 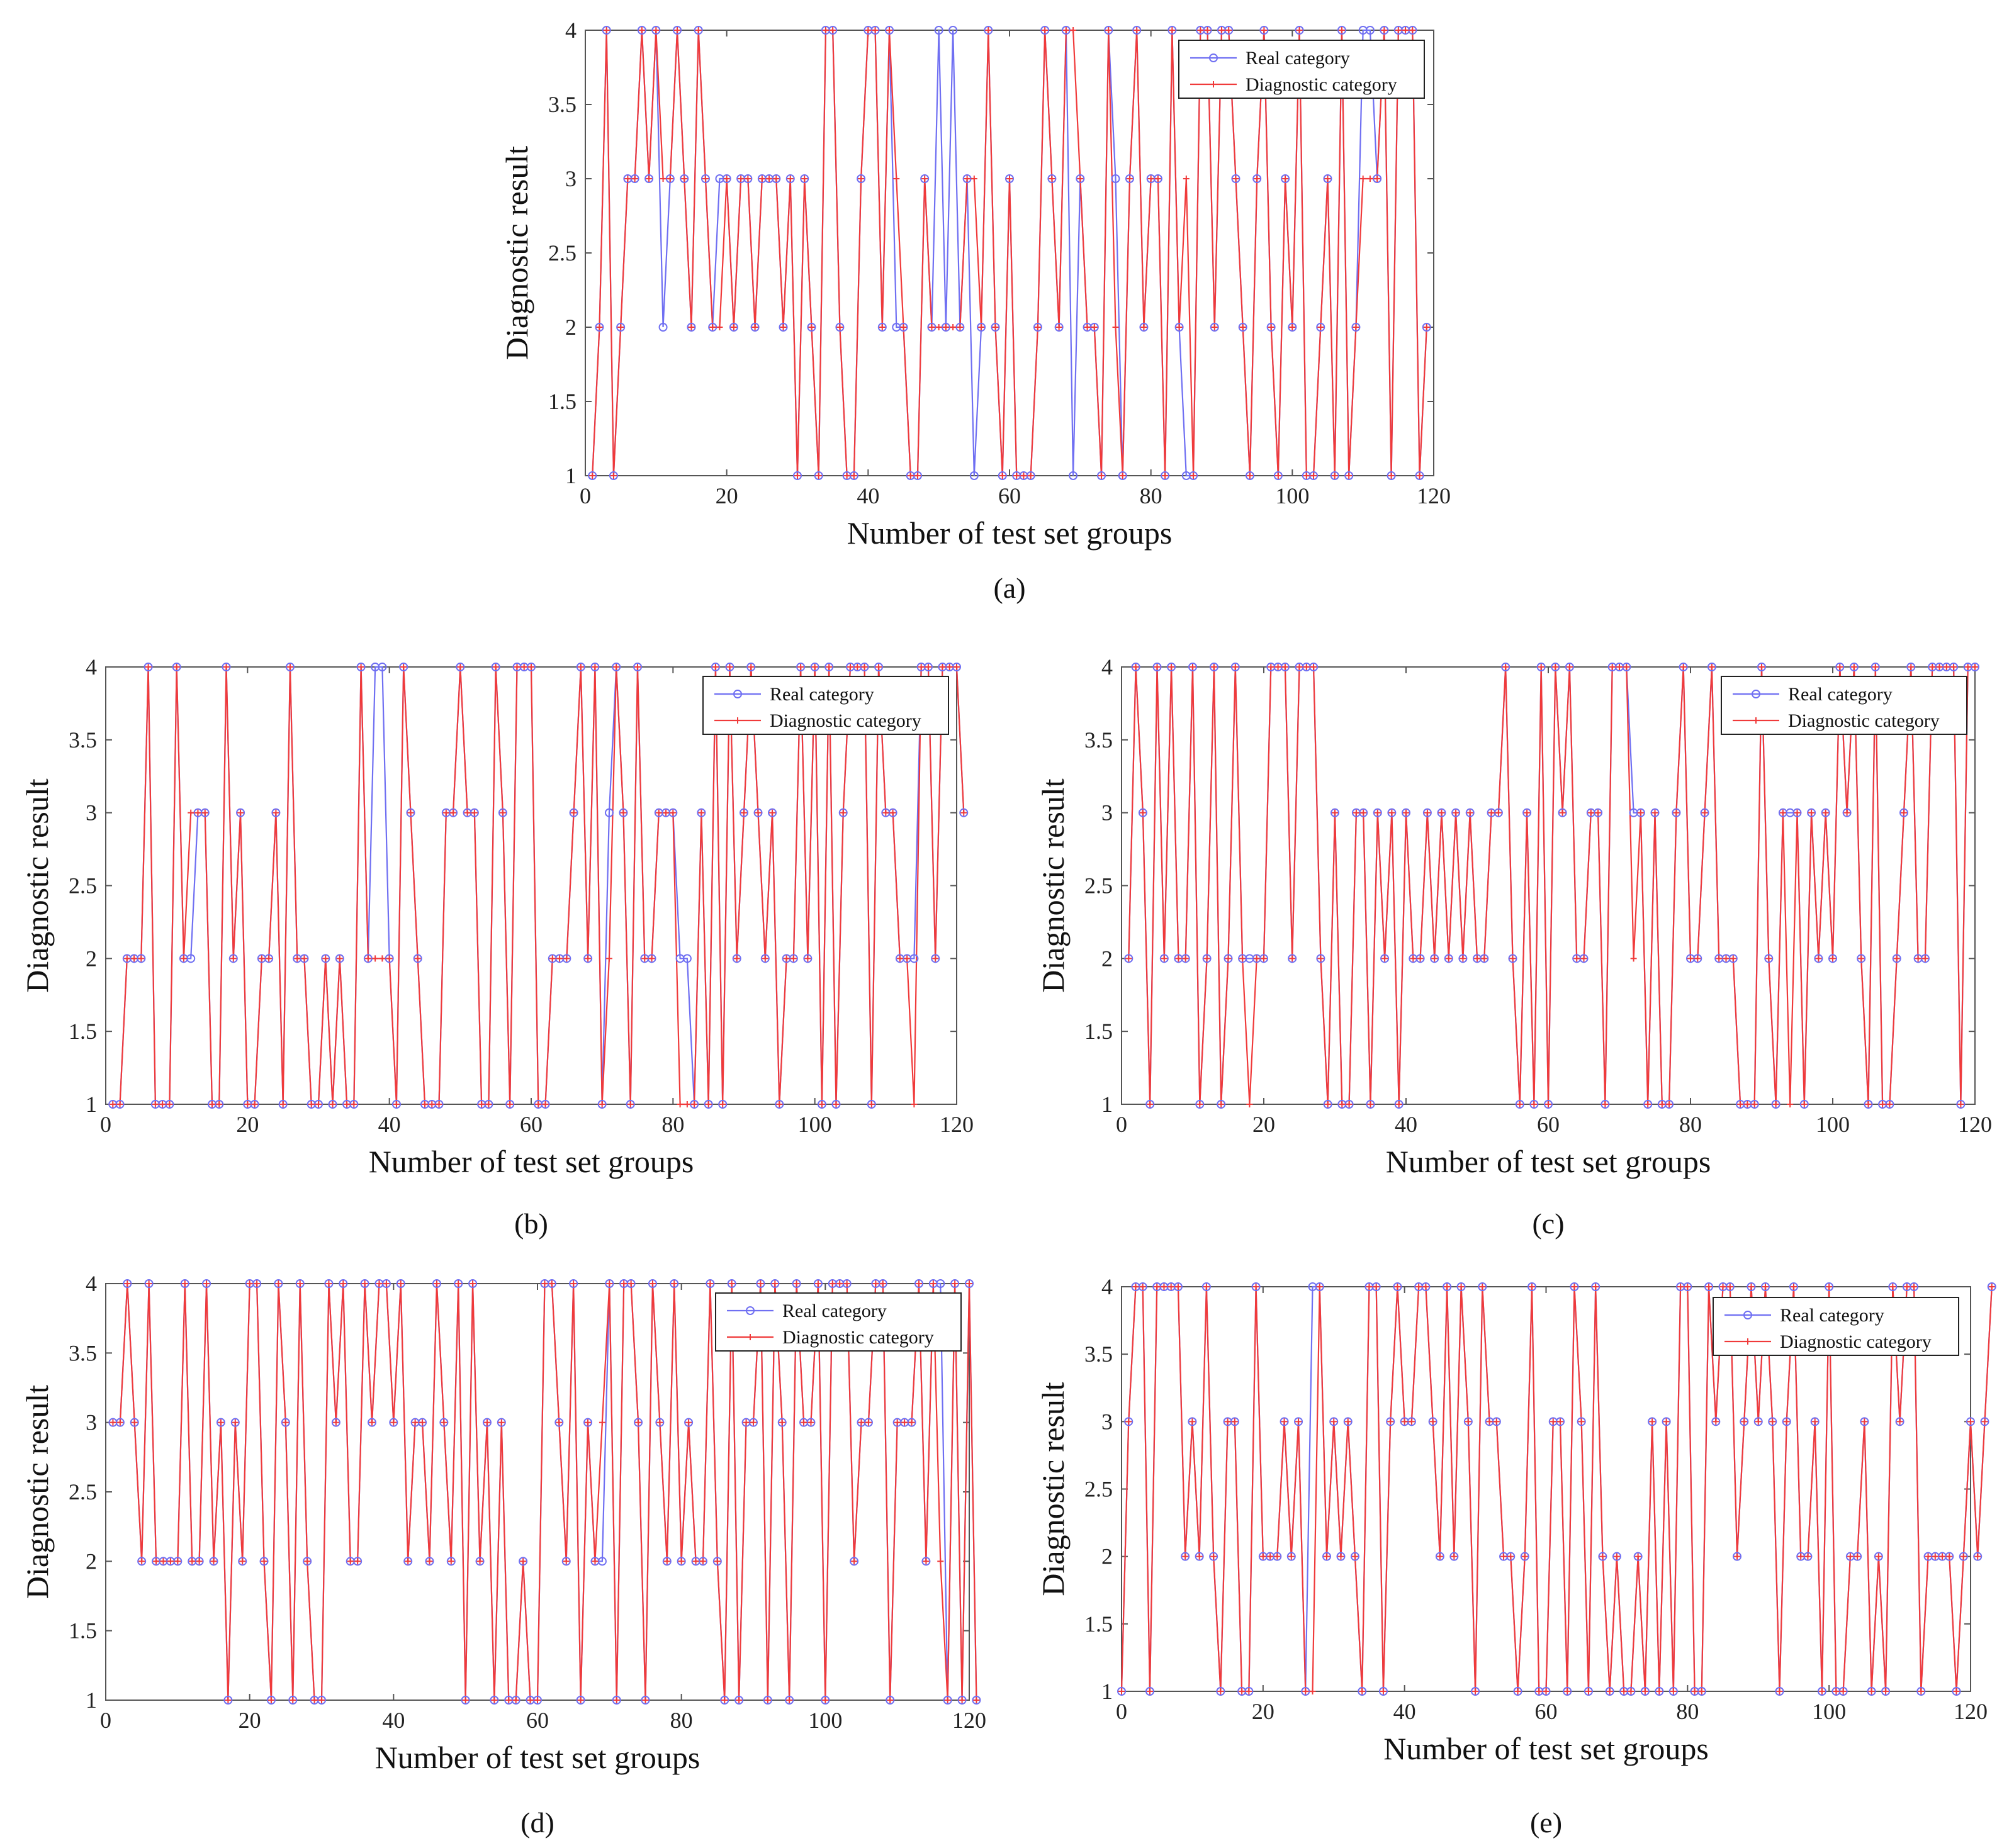 What do you see at coordinates (1098, 1624) in the screenshot?
I see `y-tick-label: 1.5` at bounding box center [1098, 1624].